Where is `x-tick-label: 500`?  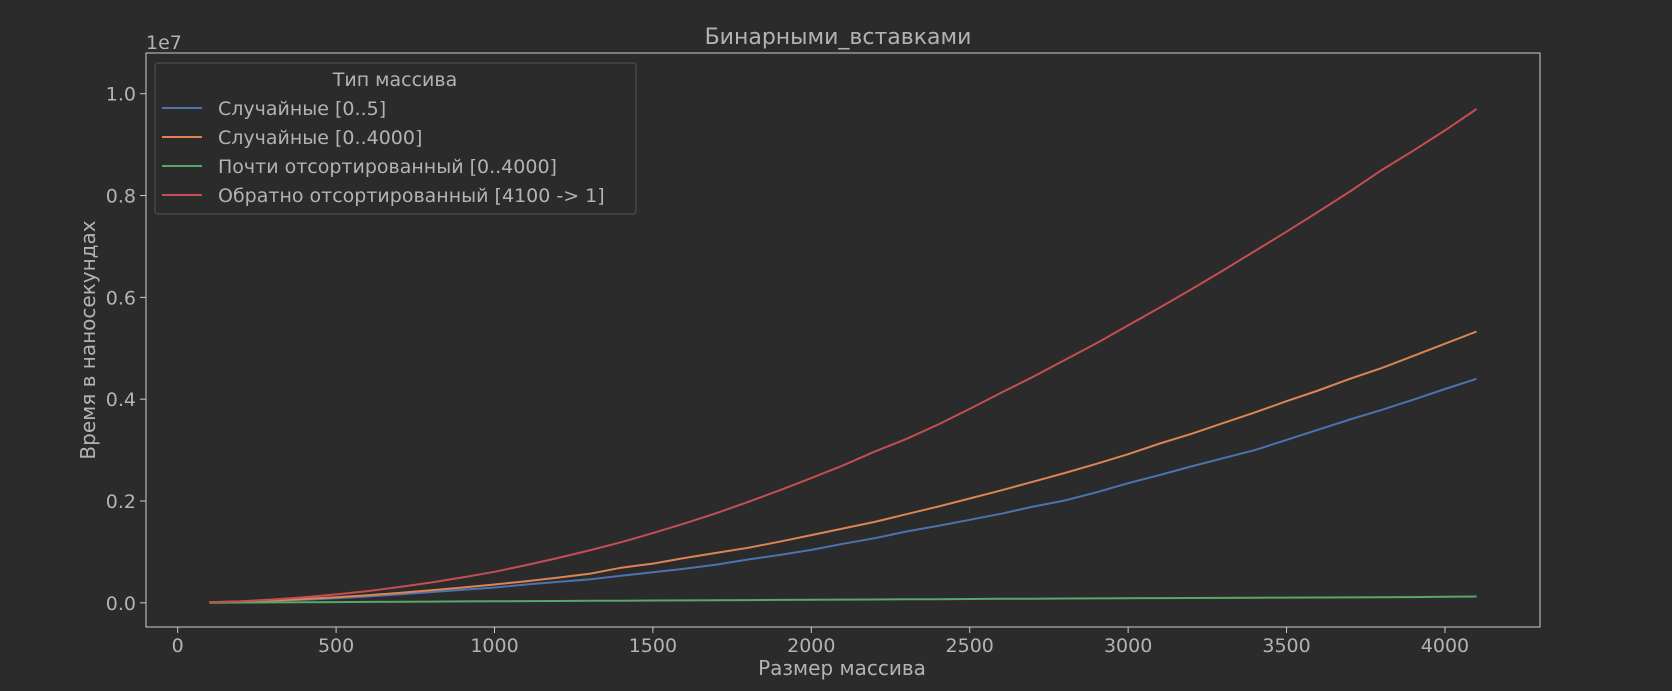 x-tick-label: 500 is located at coordinates (336, 646).